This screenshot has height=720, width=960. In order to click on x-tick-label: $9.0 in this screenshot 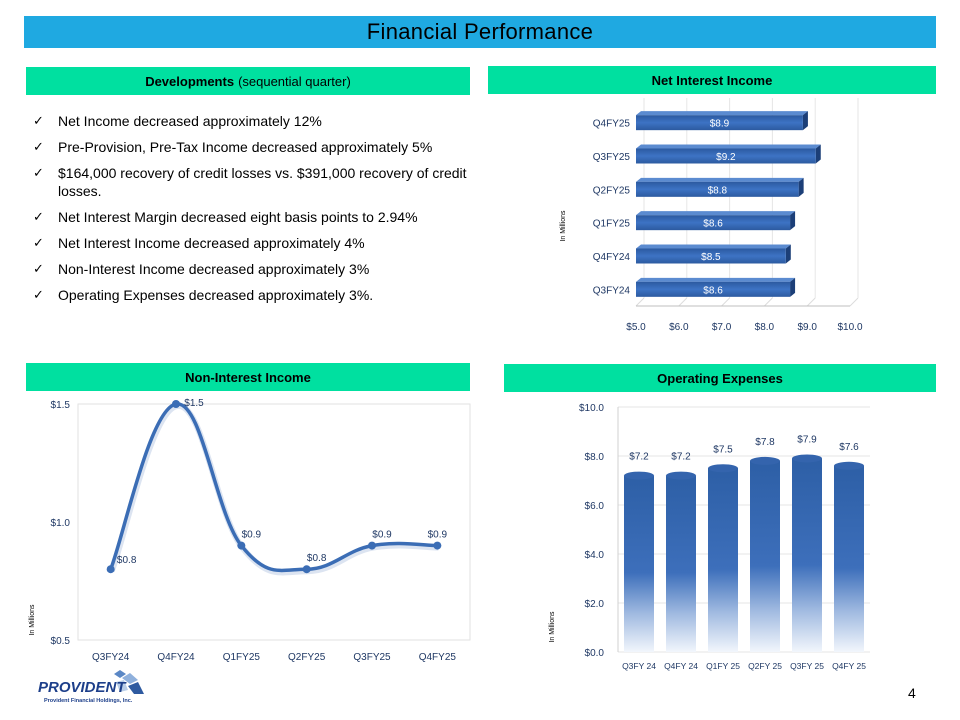, I will do `click(807, 327)`.